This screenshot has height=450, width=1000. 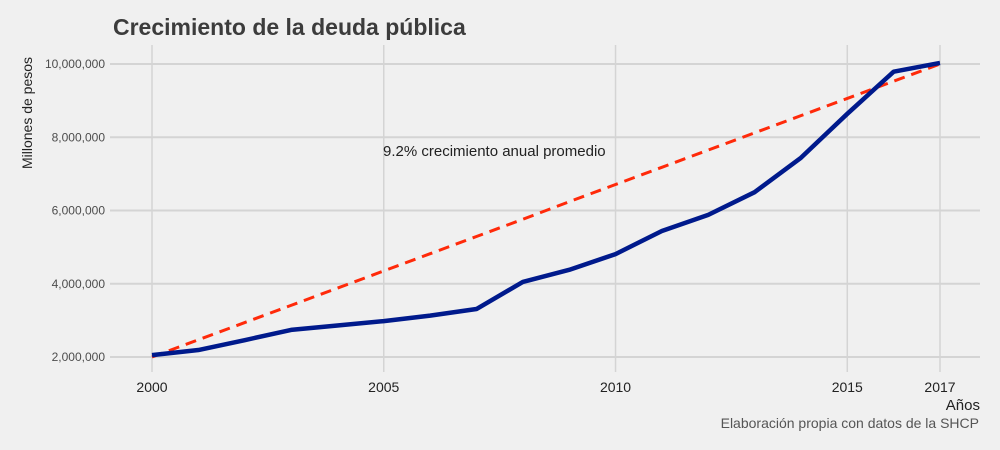 I want to click on y-tick-label: 10,000,000, so click(x=75, y=64).